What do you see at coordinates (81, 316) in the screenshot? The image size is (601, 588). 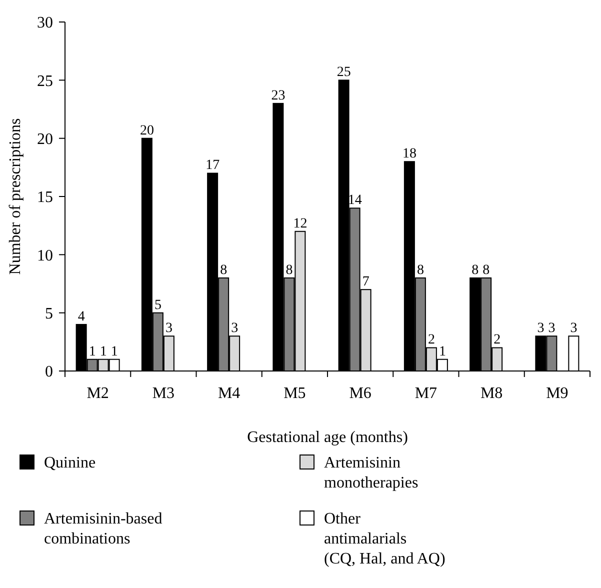 I see `data-label: 4` at bounding box center [81, 316].